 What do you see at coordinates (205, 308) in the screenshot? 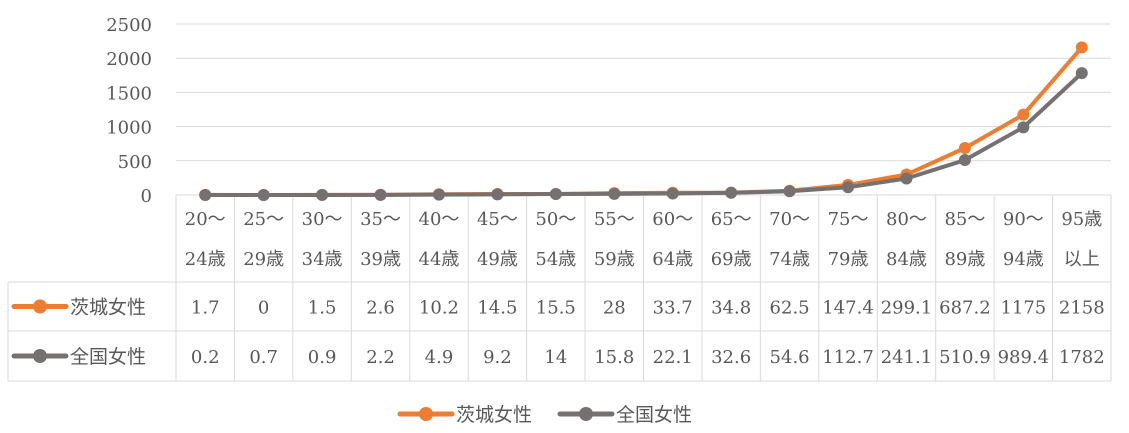
I see `table-cell-value: 1.7` at bounding box center [205, 308].